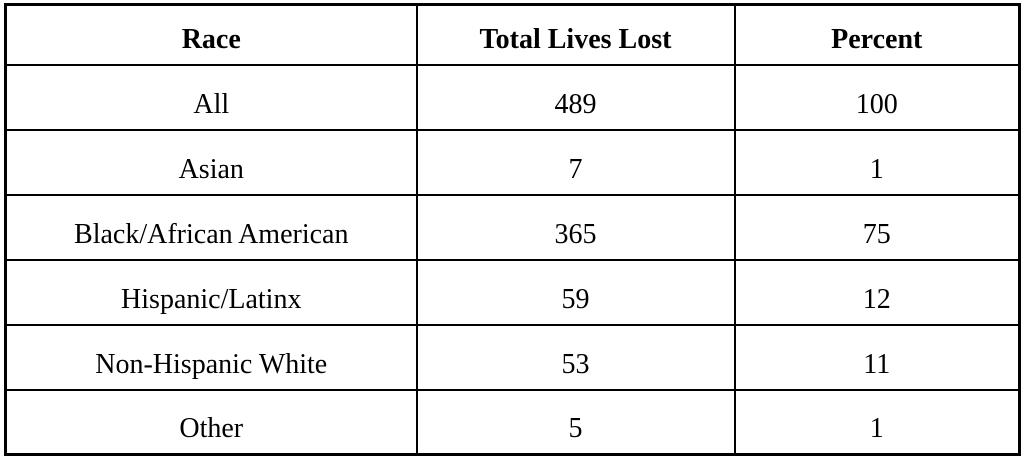 The width and height of the screenshot is (1024, 462). I want to click on table-row: Asian 7 1, so click(512, 162).